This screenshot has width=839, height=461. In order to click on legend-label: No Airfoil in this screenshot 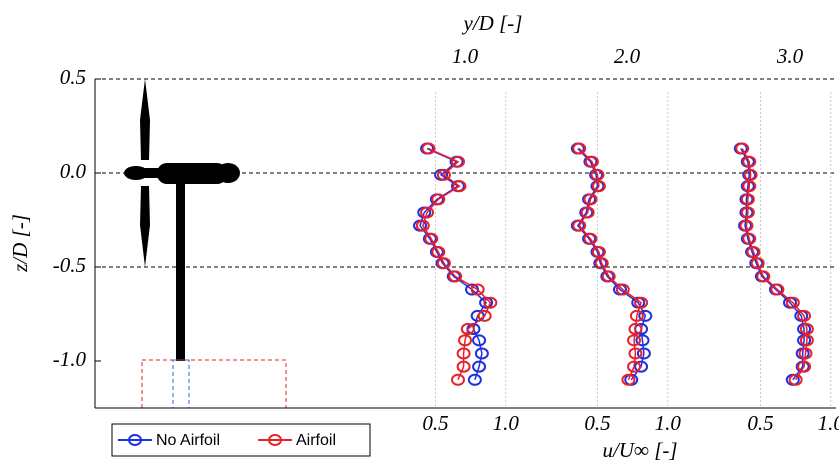, I will do `click(188, 440)`.